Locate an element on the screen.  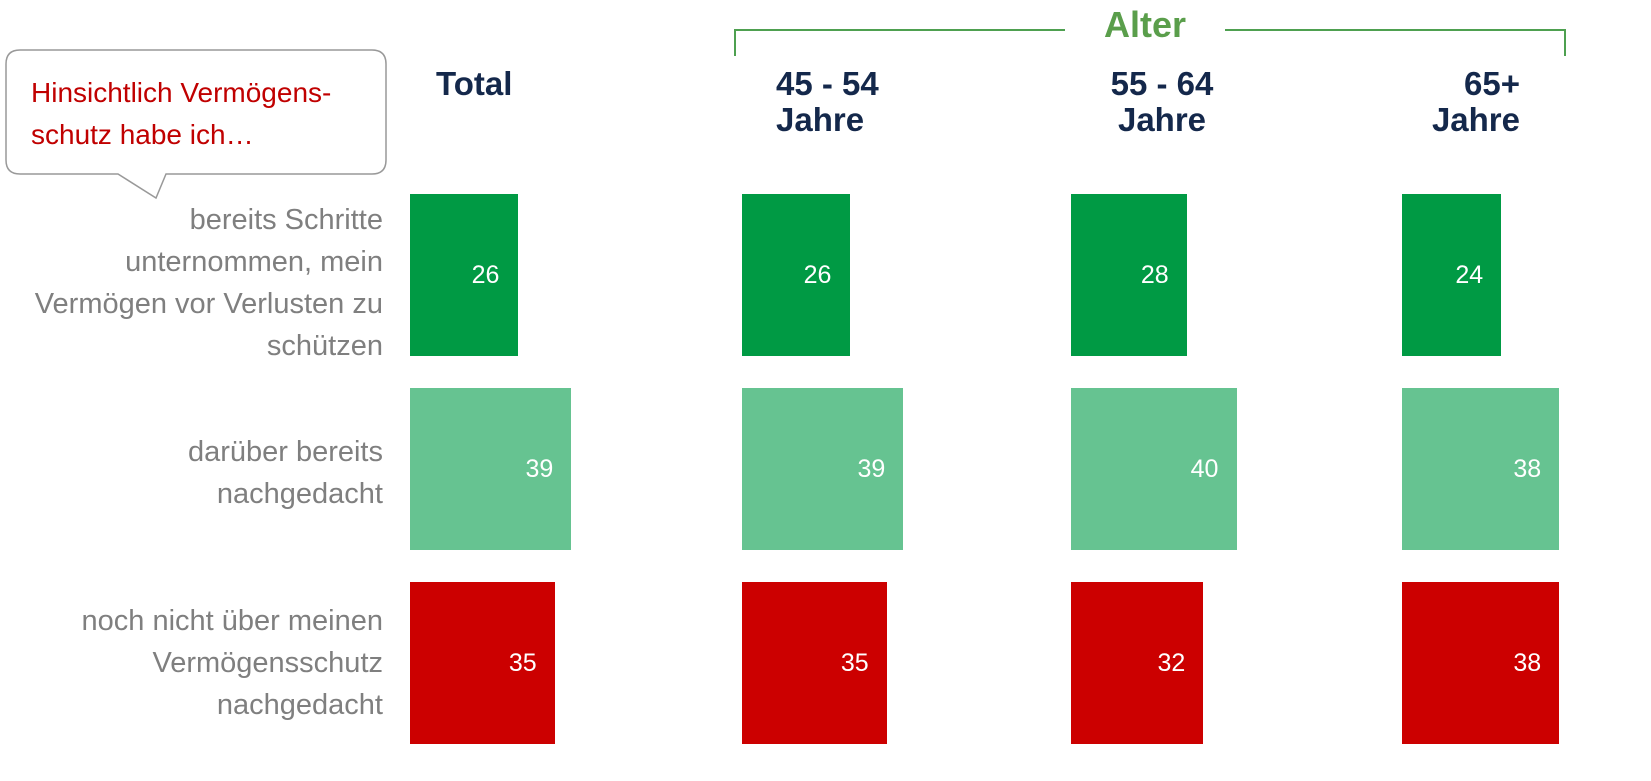
series-header: Total is located at coordinates (474, 83).